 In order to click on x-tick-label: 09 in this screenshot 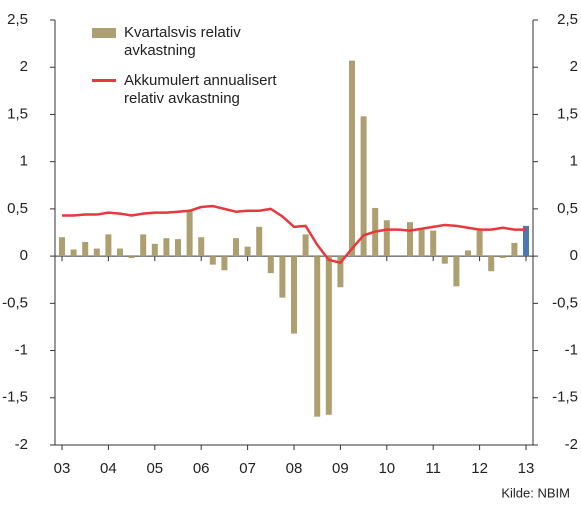, I will do `click(340, 468)`.